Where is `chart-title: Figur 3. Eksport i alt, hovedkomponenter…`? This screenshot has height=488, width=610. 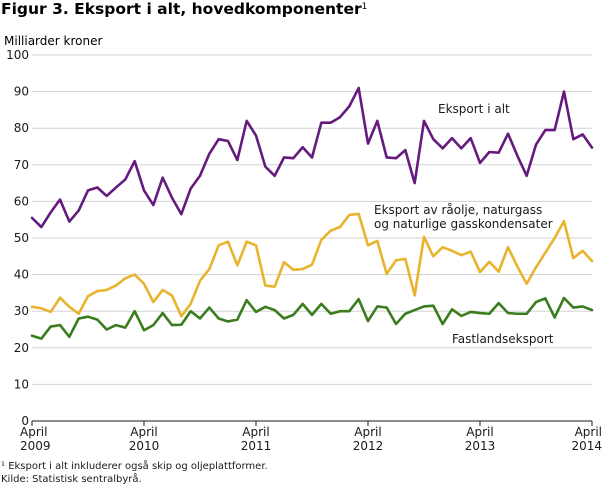 chart-title: Figur 3. Eksport i alt, hovedkomponenter… is located at coordinates (184, 9).